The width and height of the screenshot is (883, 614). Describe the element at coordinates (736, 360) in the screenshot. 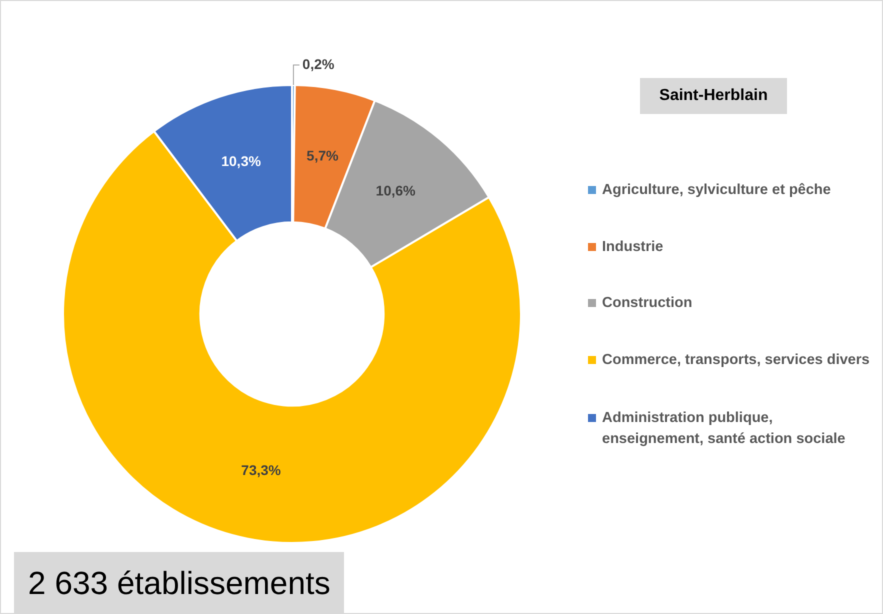

I see `legend-label: Commerce, transports, services divers` at that location.